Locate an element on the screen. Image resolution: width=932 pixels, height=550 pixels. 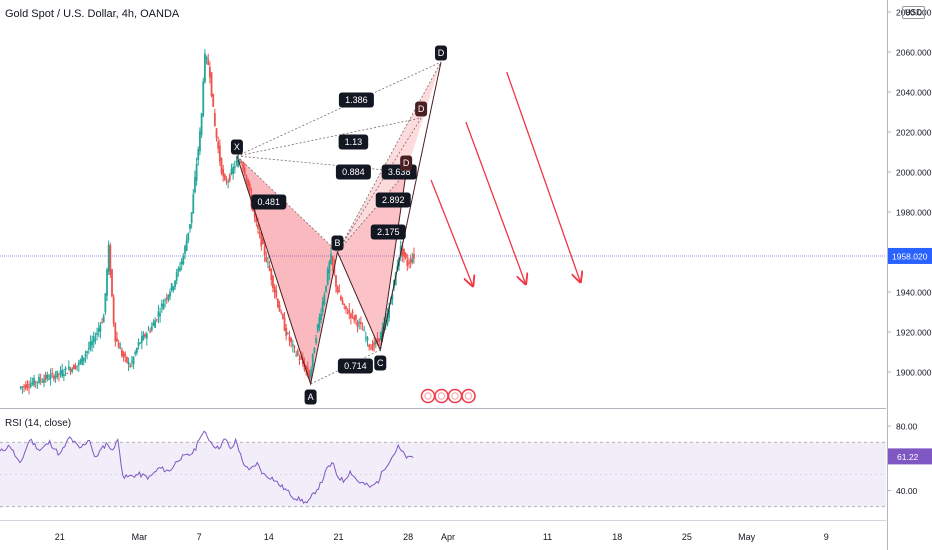
currency-badge: USD is located at coordinates (913, 12).